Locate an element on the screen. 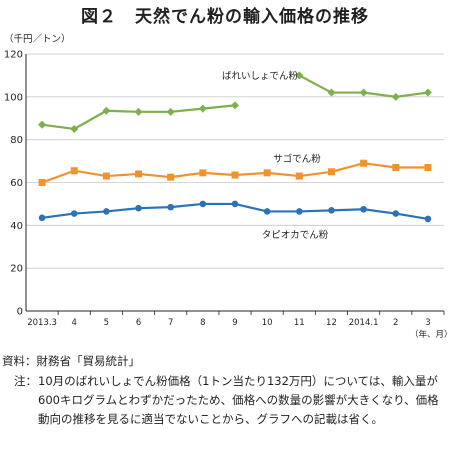 This screenshot has width=450, height=455. series-label: ばれいしょでん粉 is located at coordinates (260, 76).